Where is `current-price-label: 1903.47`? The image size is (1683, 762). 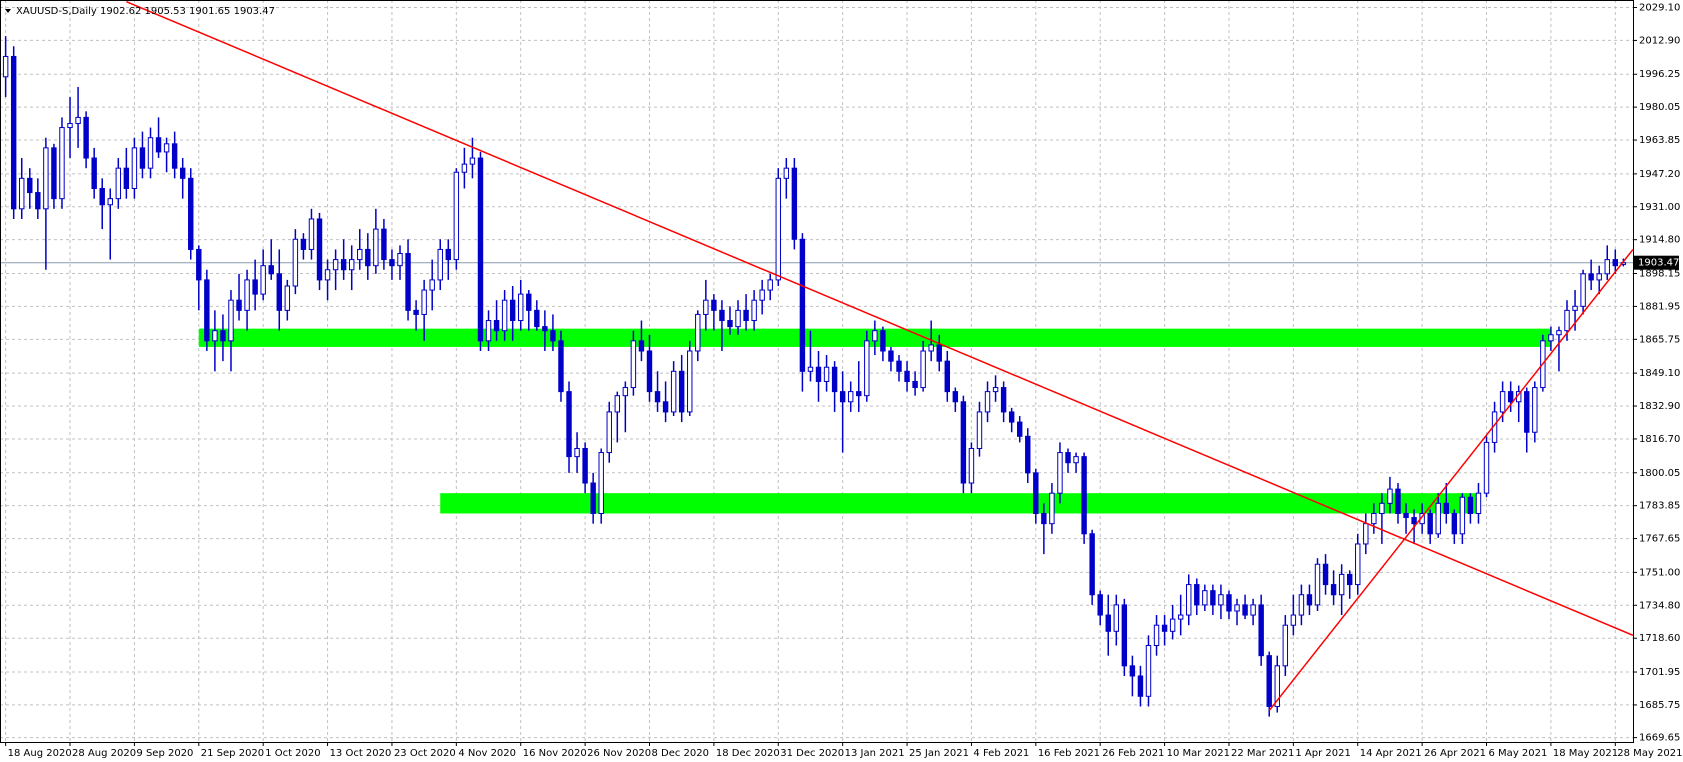
current-price-label: 1903.47 is located at coordinates (1658, 263).